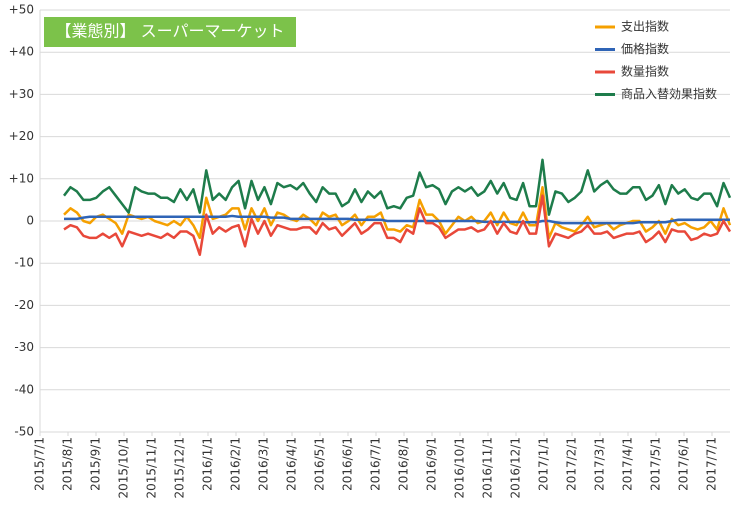  What do you see at coordinates (40, 464) in the screenshot?
I see `x-tick-label: 2015/7/1` at bounding box center [40, 464].